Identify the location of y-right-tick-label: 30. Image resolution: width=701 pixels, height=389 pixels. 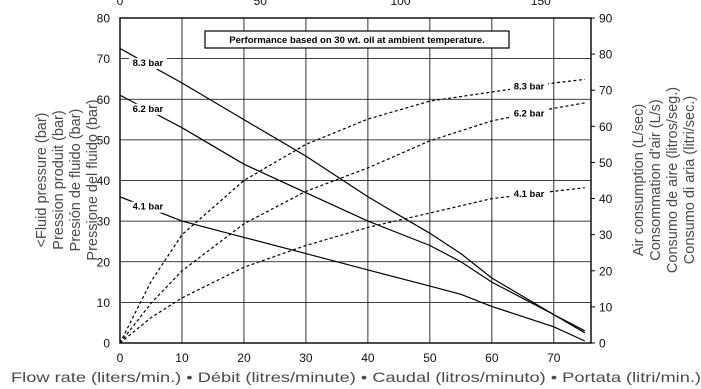
(606, 235).